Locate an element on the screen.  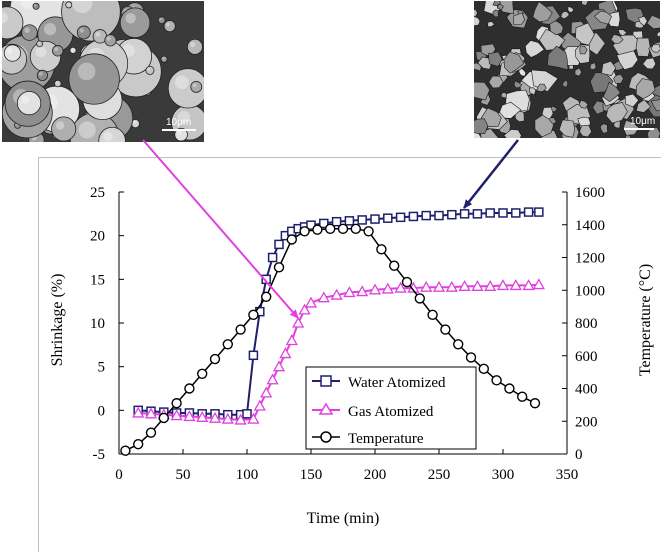
y2-tick-label: 1400 is located at coordinates (590, 226).